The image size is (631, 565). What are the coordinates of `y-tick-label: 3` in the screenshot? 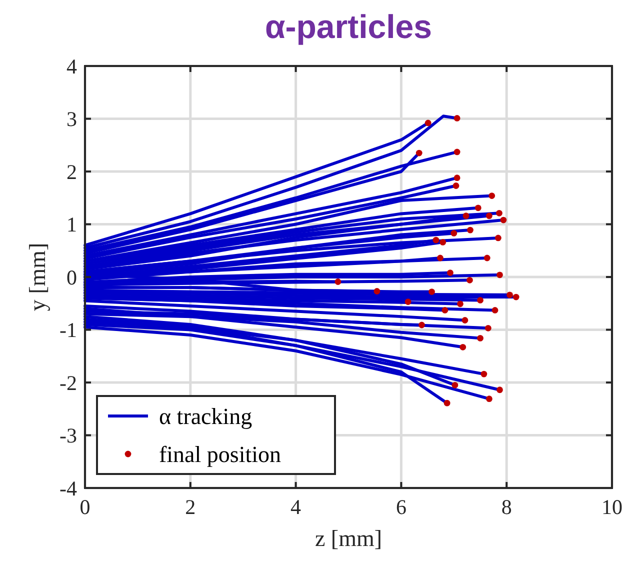 It's located at (71, 119).